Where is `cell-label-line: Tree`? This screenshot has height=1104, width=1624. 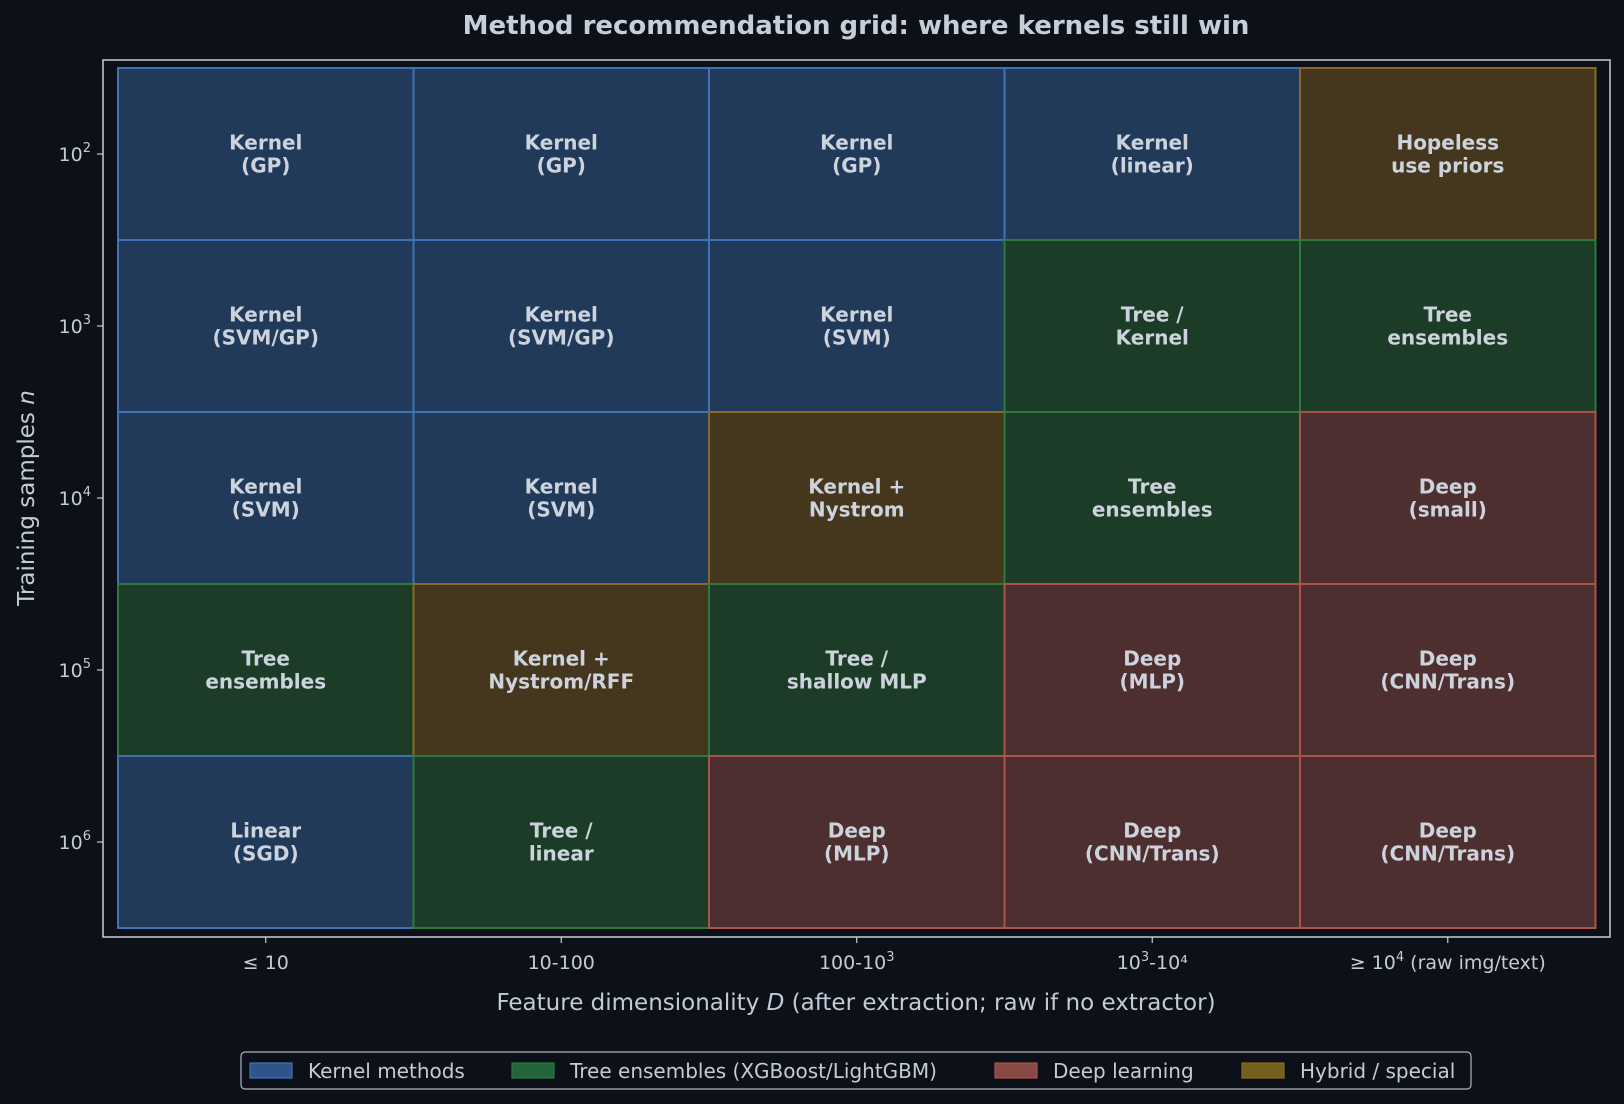
cell-label-line: Tree is located at coordinates (266, 659).